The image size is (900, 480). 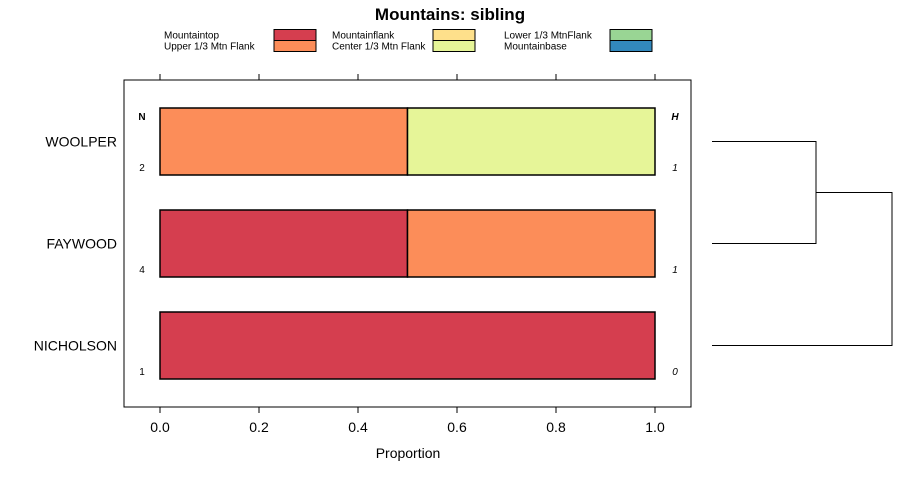 I want to click on legend-label-mountainbase: Mountainbase, so click(x=535, y=47).